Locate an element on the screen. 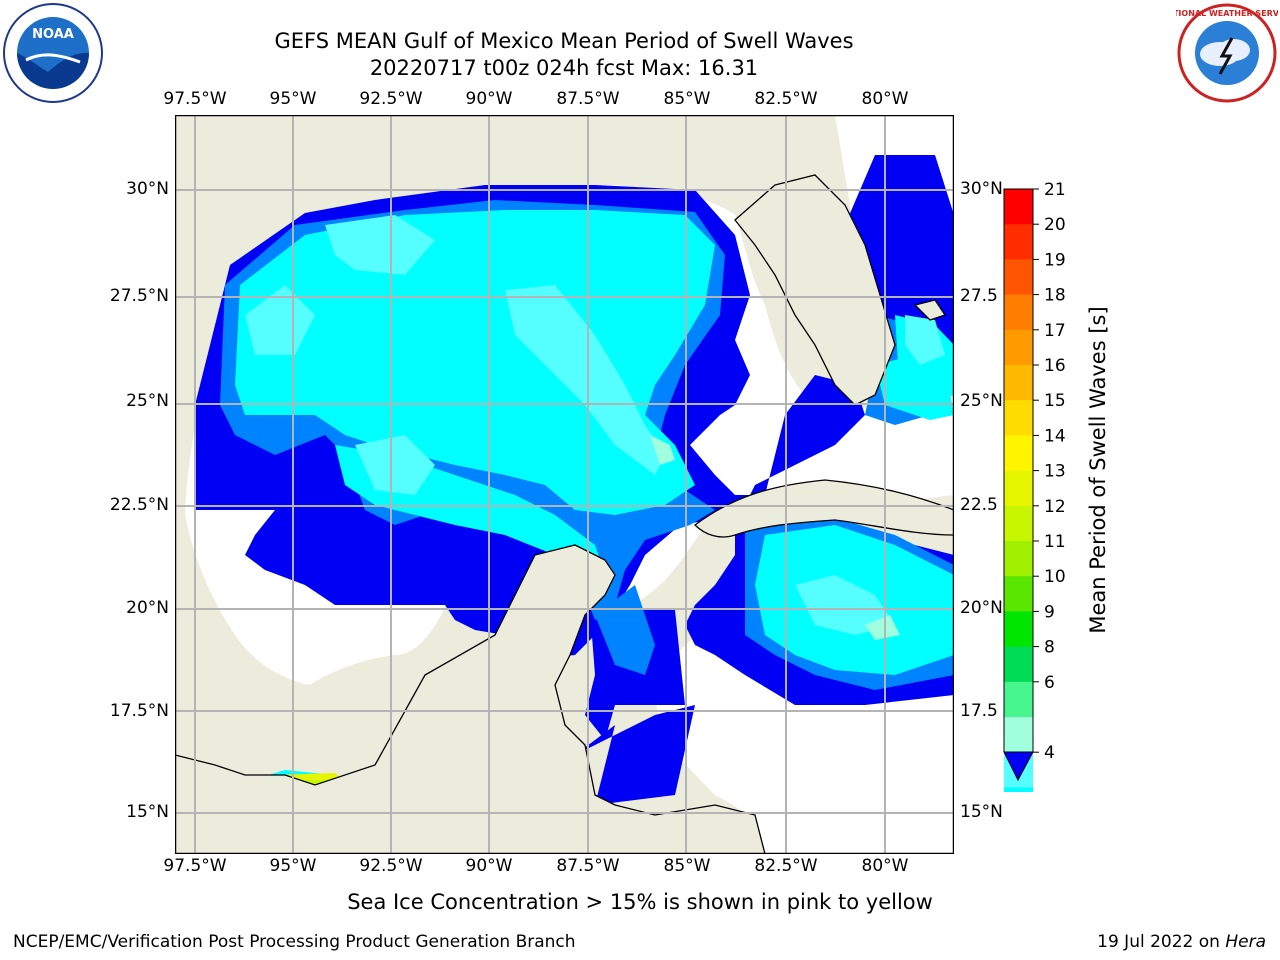 The height and width of the screenshot is (960, 1280). lon-label-bottom: 80°W is located at coordinates (885, 866).